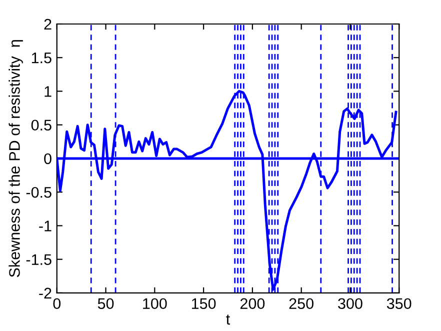 This screenshot has width=441, height=331. I want to click on x-tick-label: 0, so click(57, 304).